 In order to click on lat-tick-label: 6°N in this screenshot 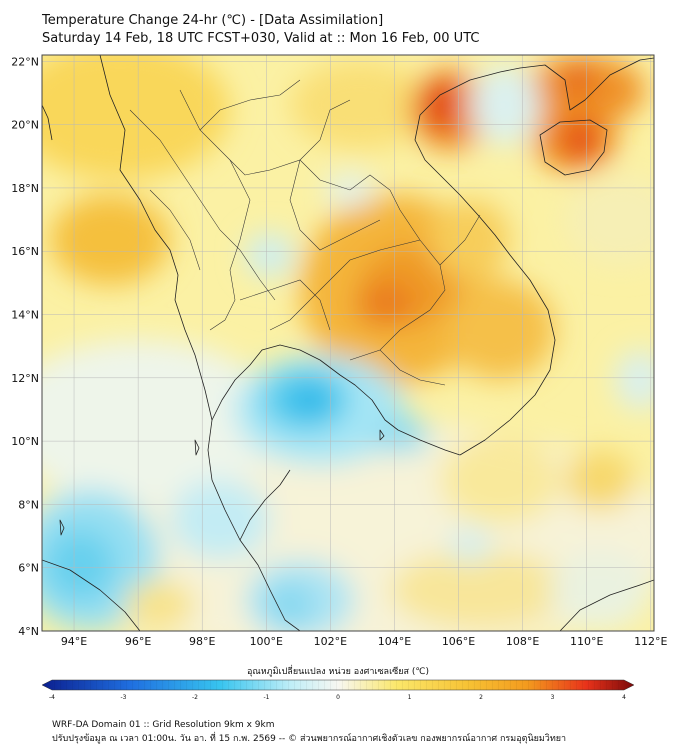, I will do `click(28, 568)`.